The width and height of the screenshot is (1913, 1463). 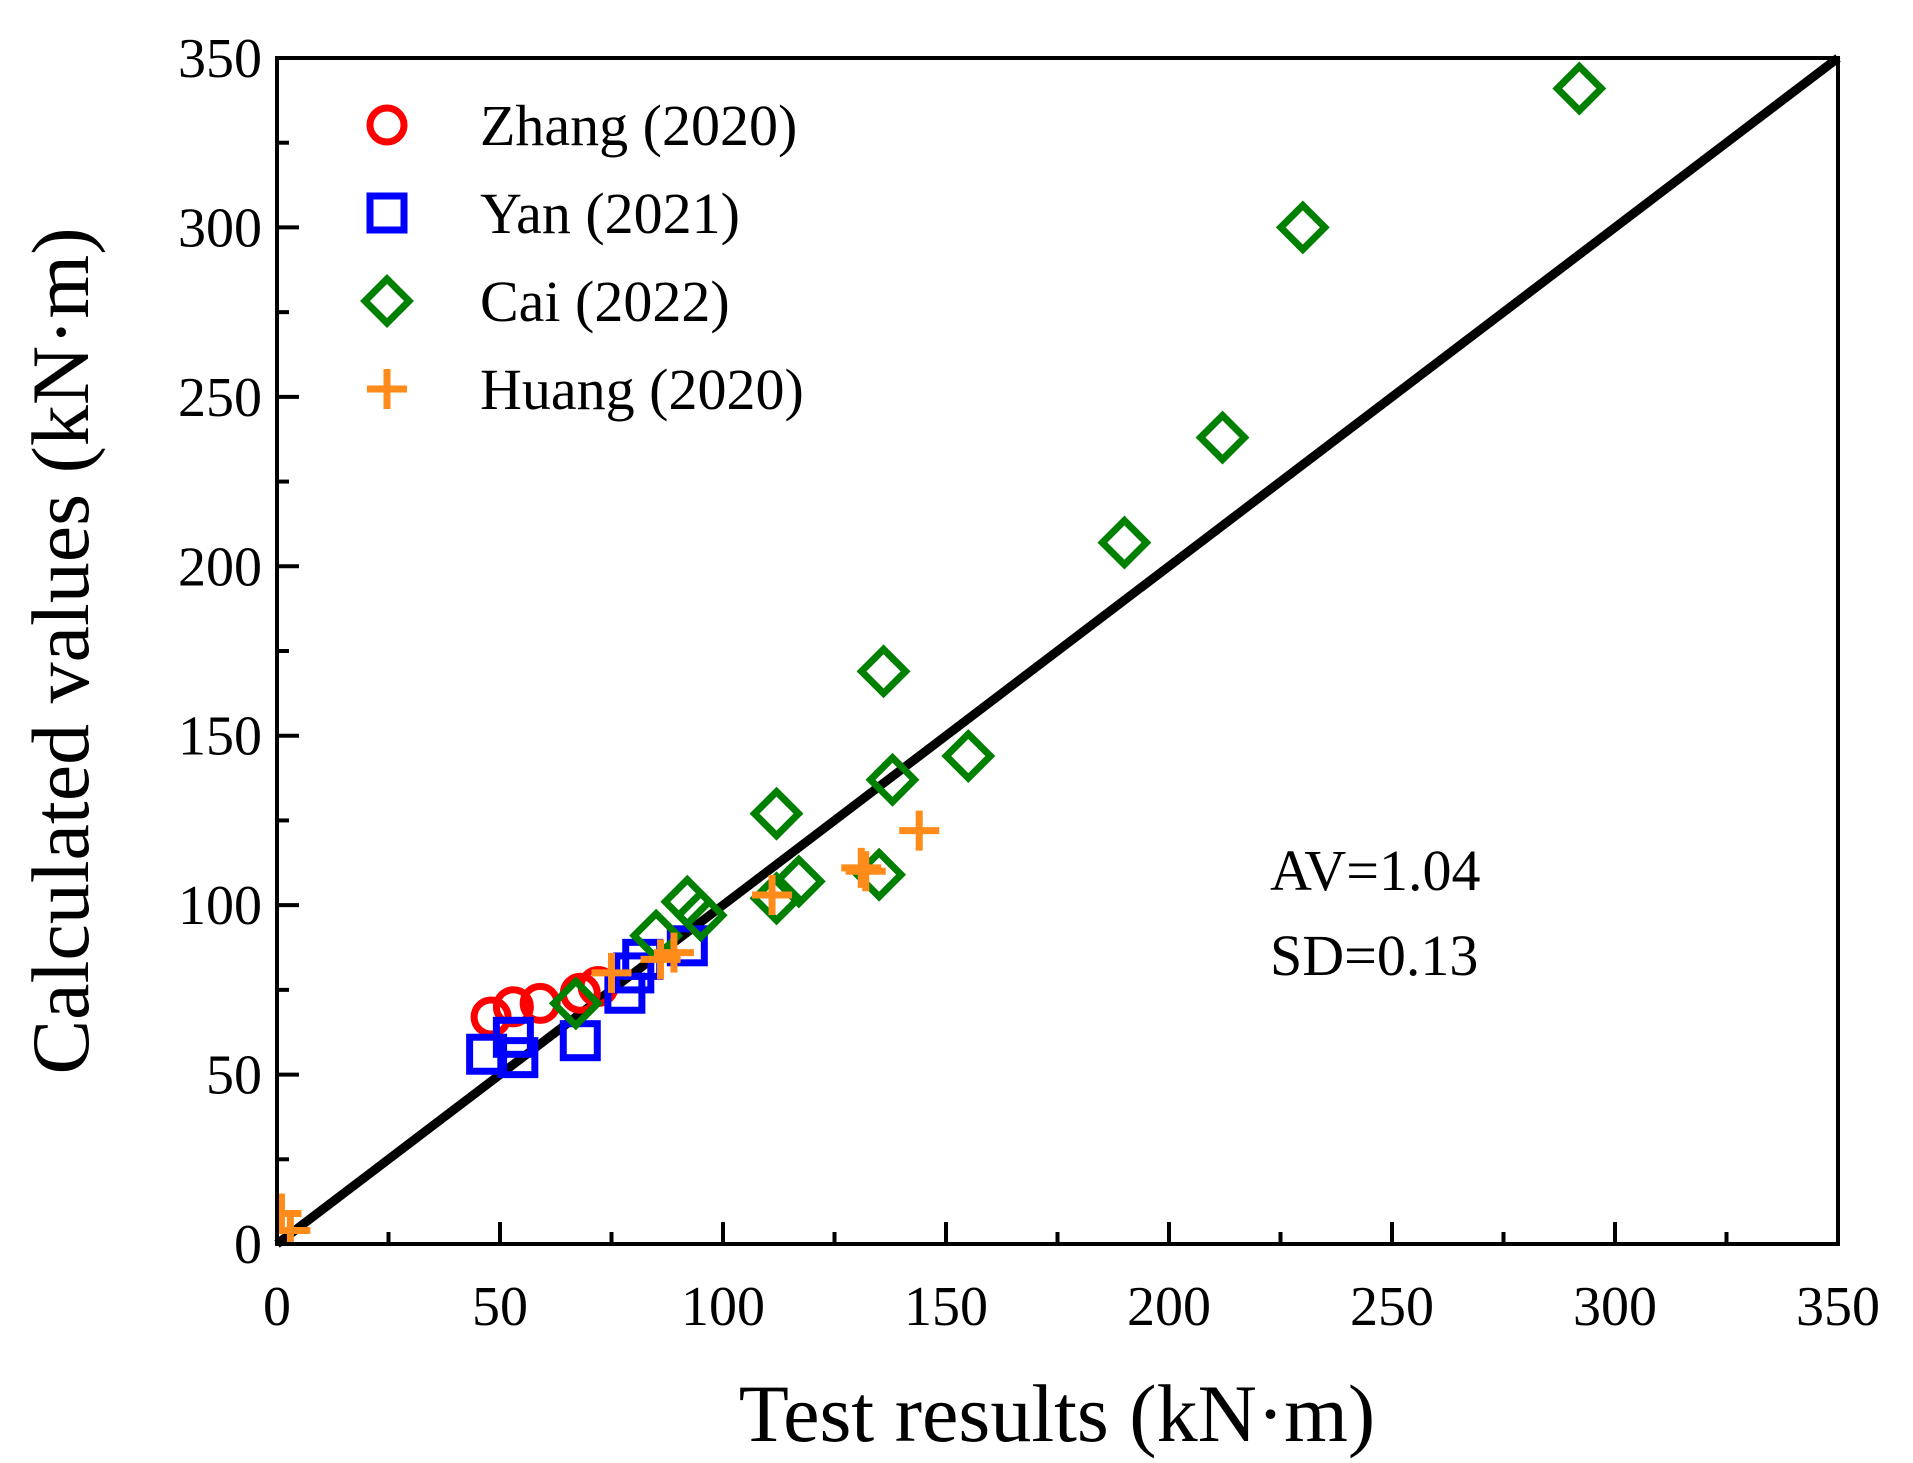 What do you see at coordinates (387, 301) in the screenshot?
I see `legend-marker-diamond` at bounding box center [387, 301].